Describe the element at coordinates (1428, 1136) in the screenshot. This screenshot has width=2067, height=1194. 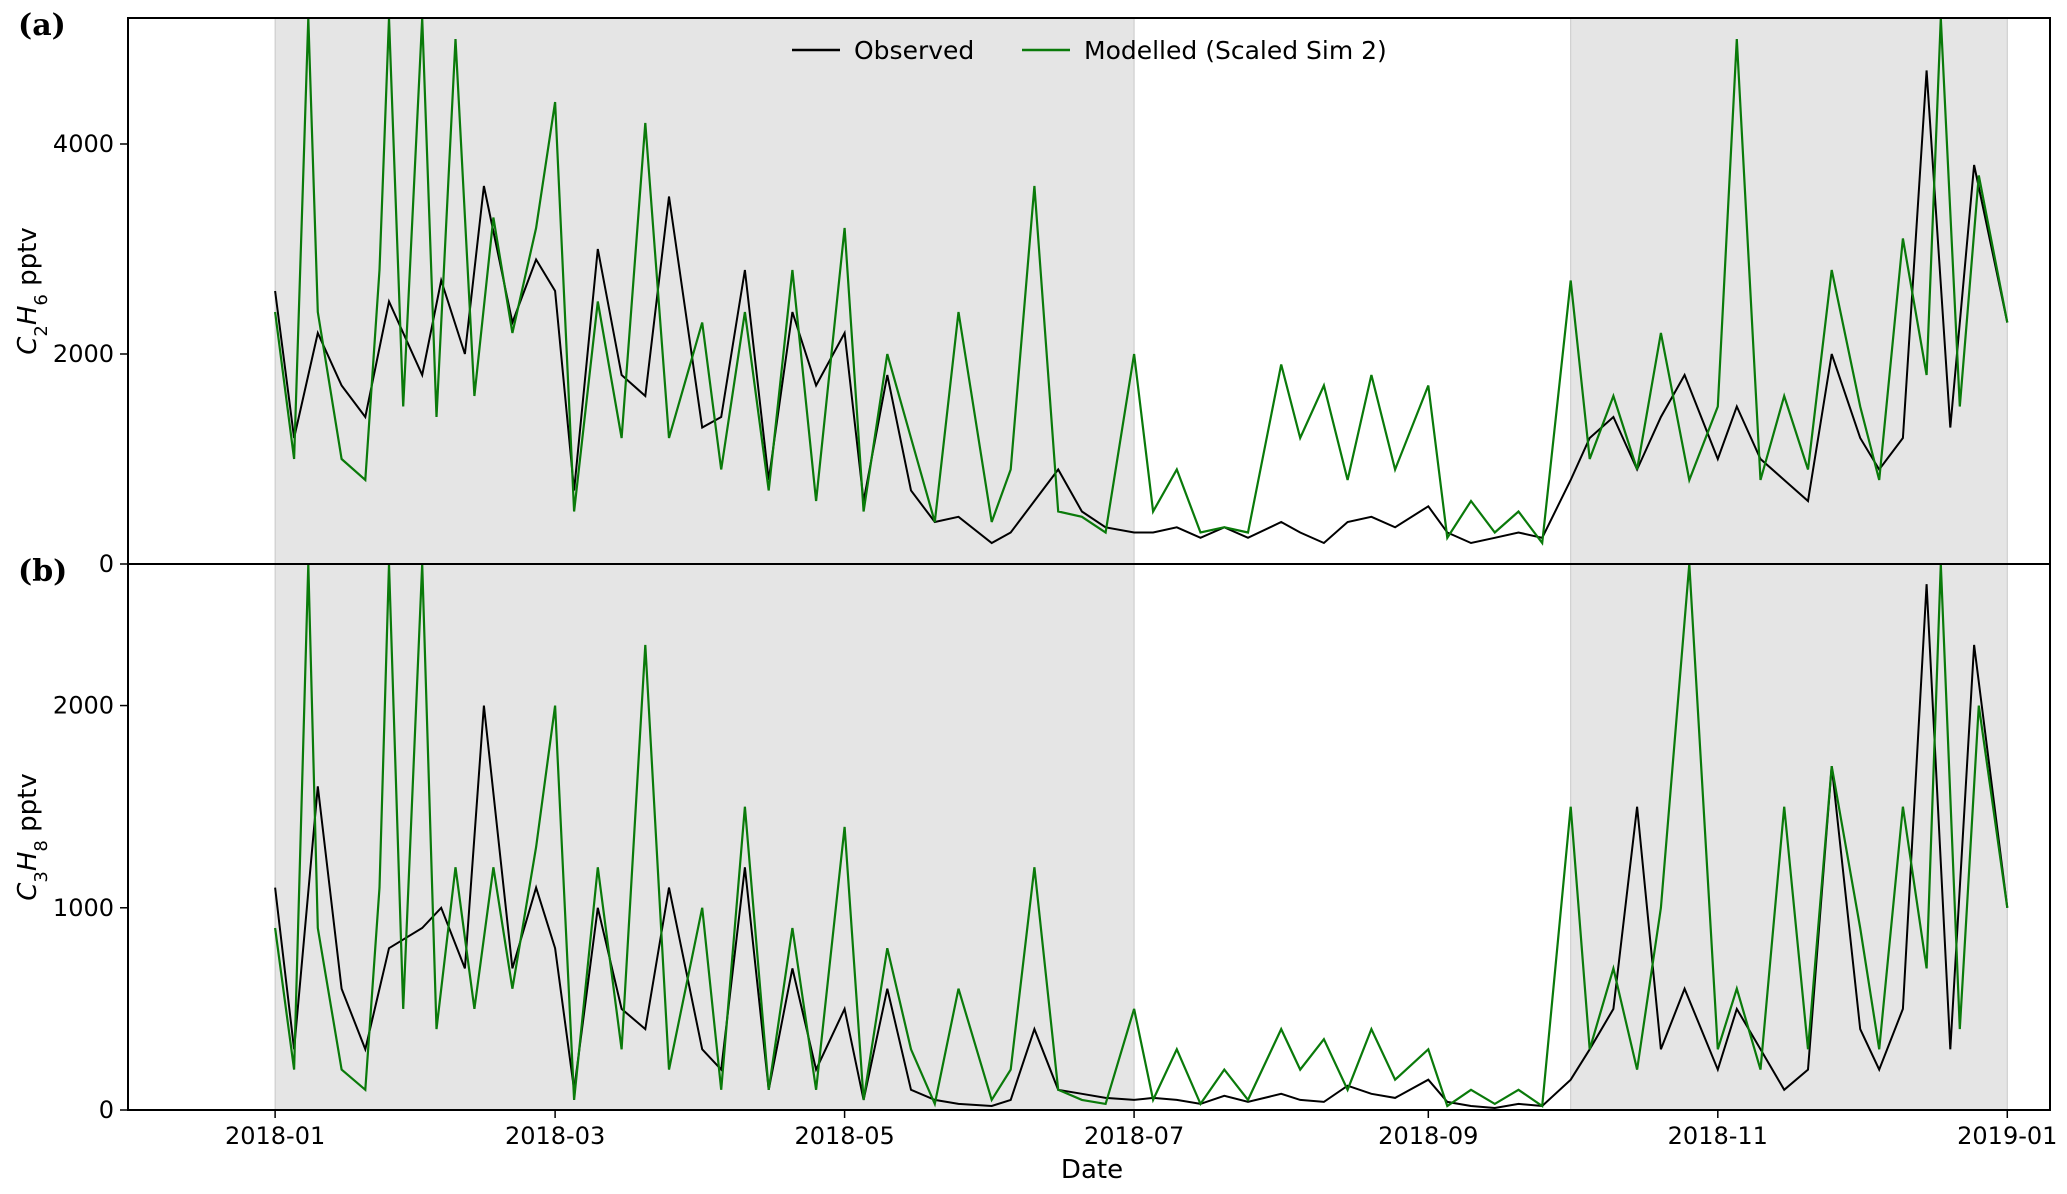
I see `x-tick-label: 2018-09` at that location.